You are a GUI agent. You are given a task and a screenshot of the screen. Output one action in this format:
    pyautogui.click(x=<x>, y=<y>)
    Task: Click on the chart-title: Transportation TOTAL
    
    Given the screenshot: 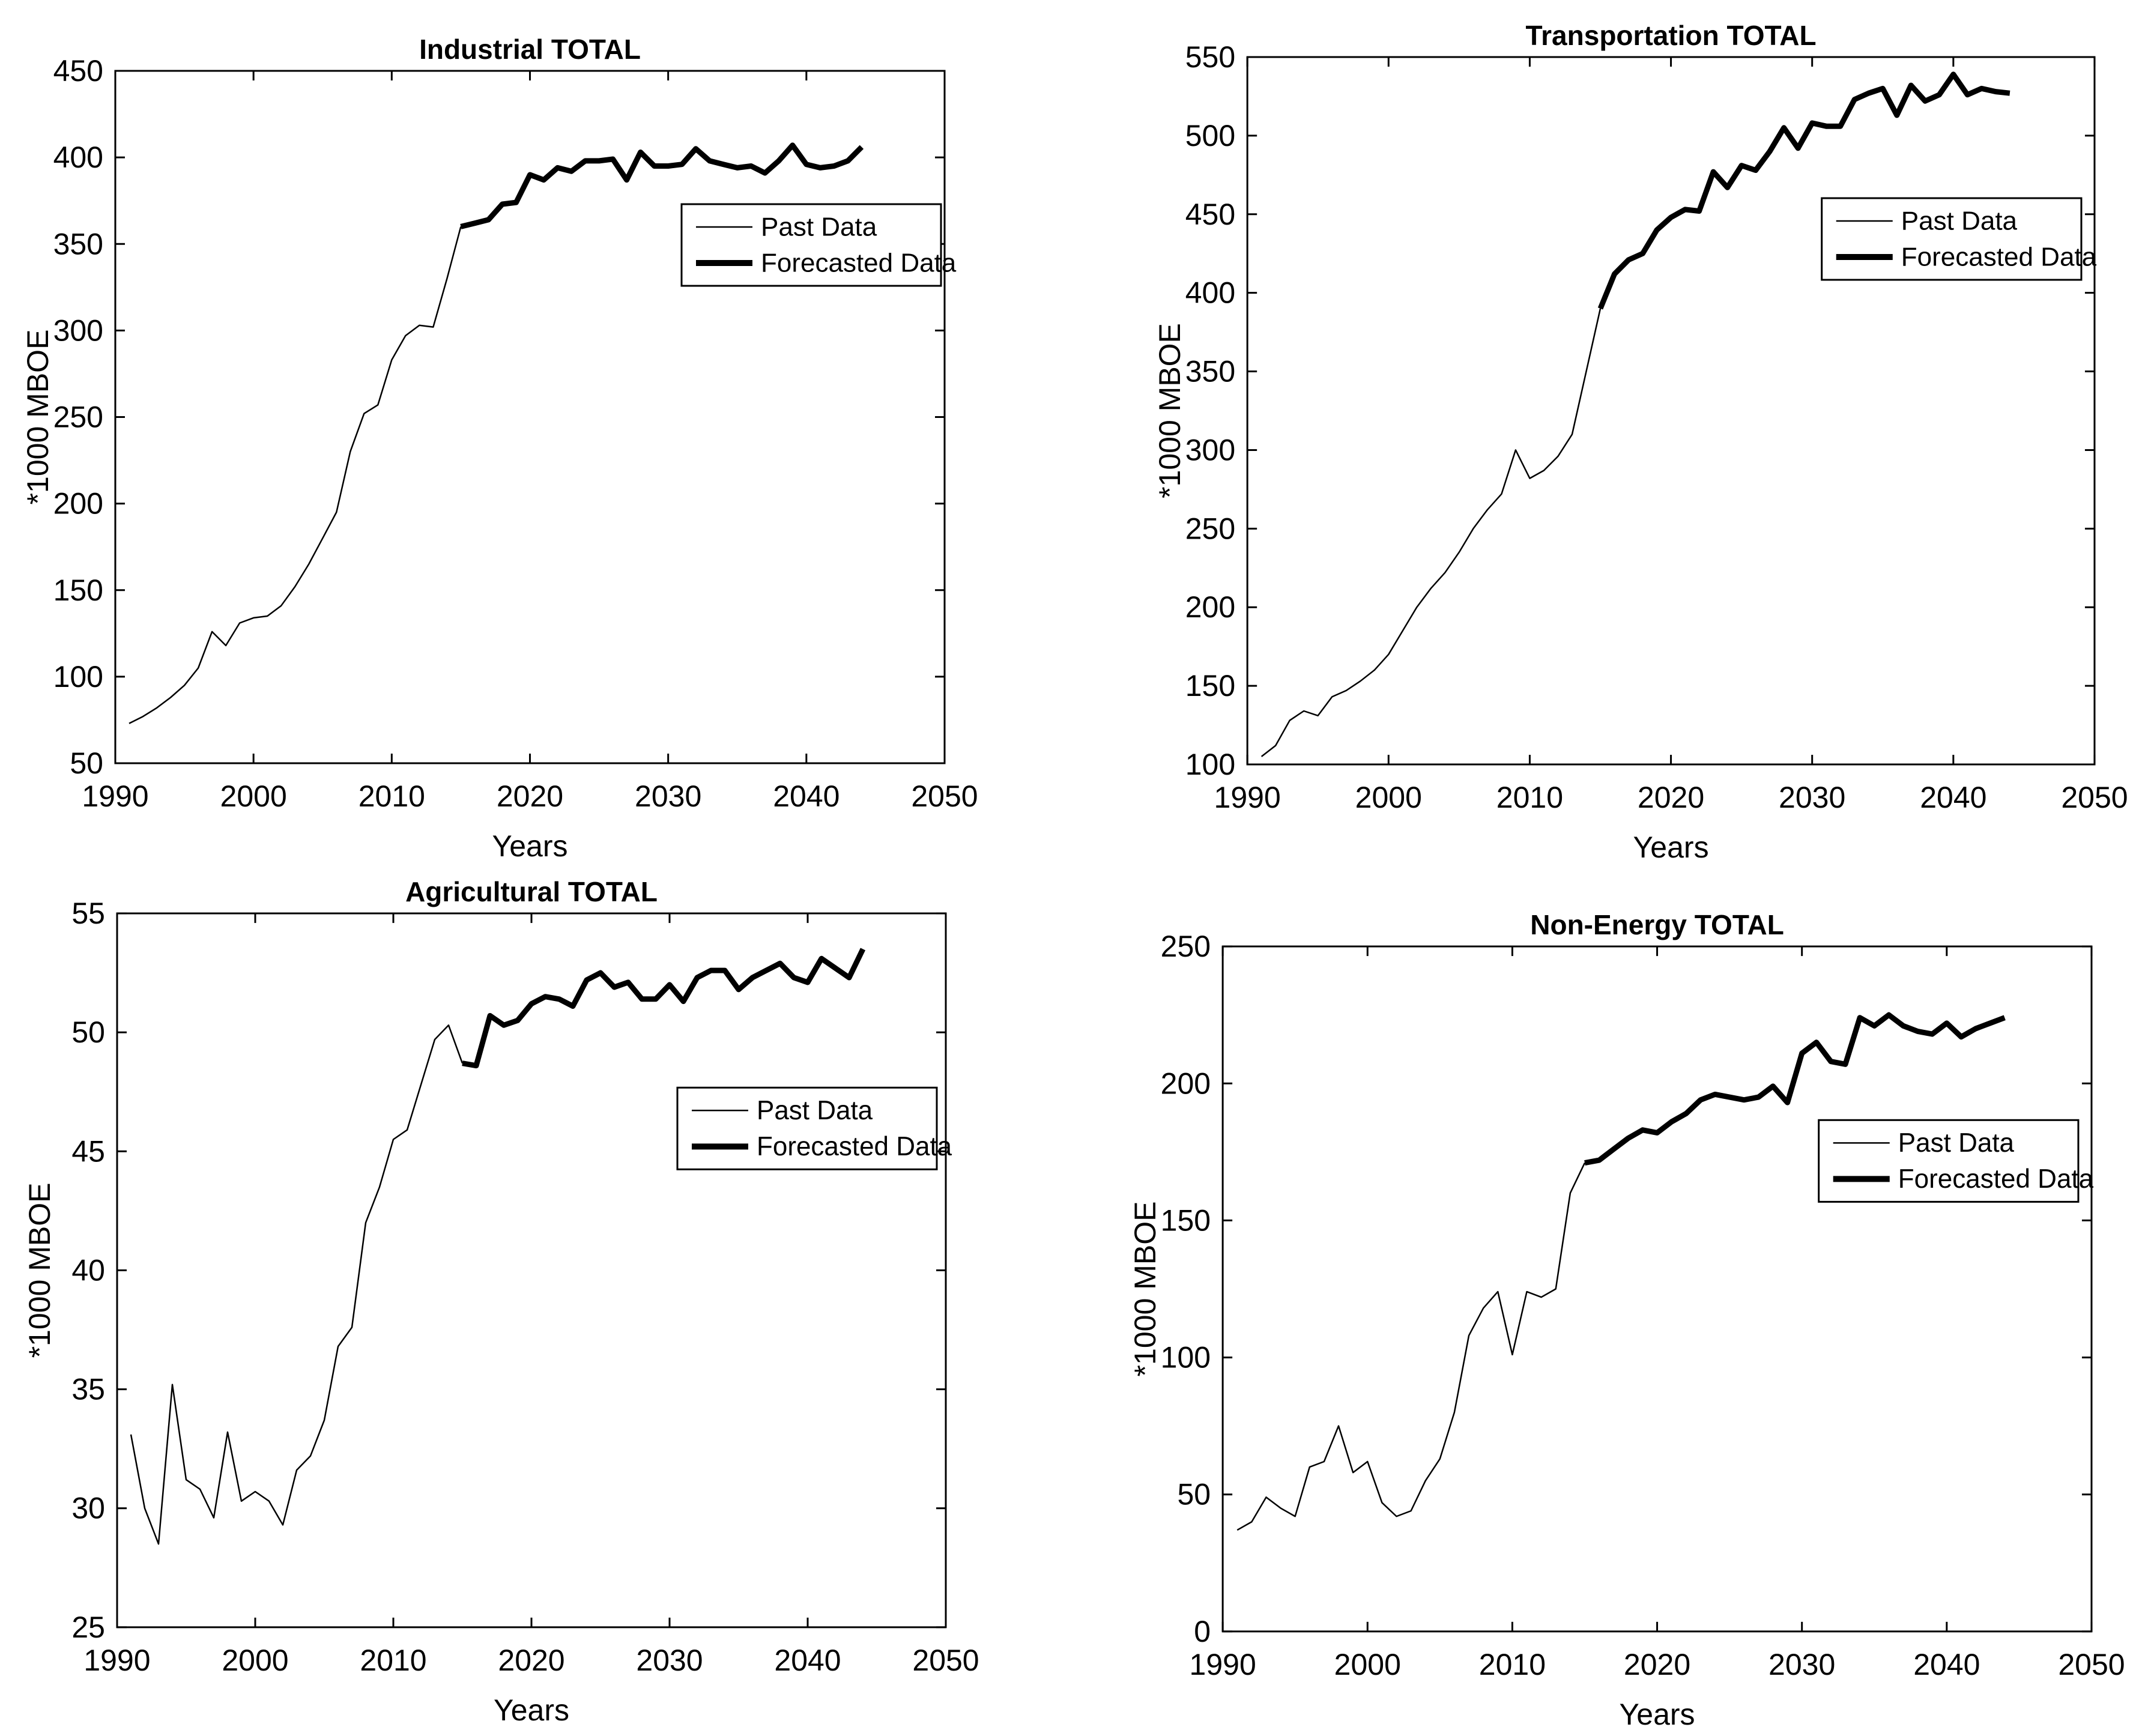 What is the action you would take?
    pyautogui.click(x=1671, y=35)
    